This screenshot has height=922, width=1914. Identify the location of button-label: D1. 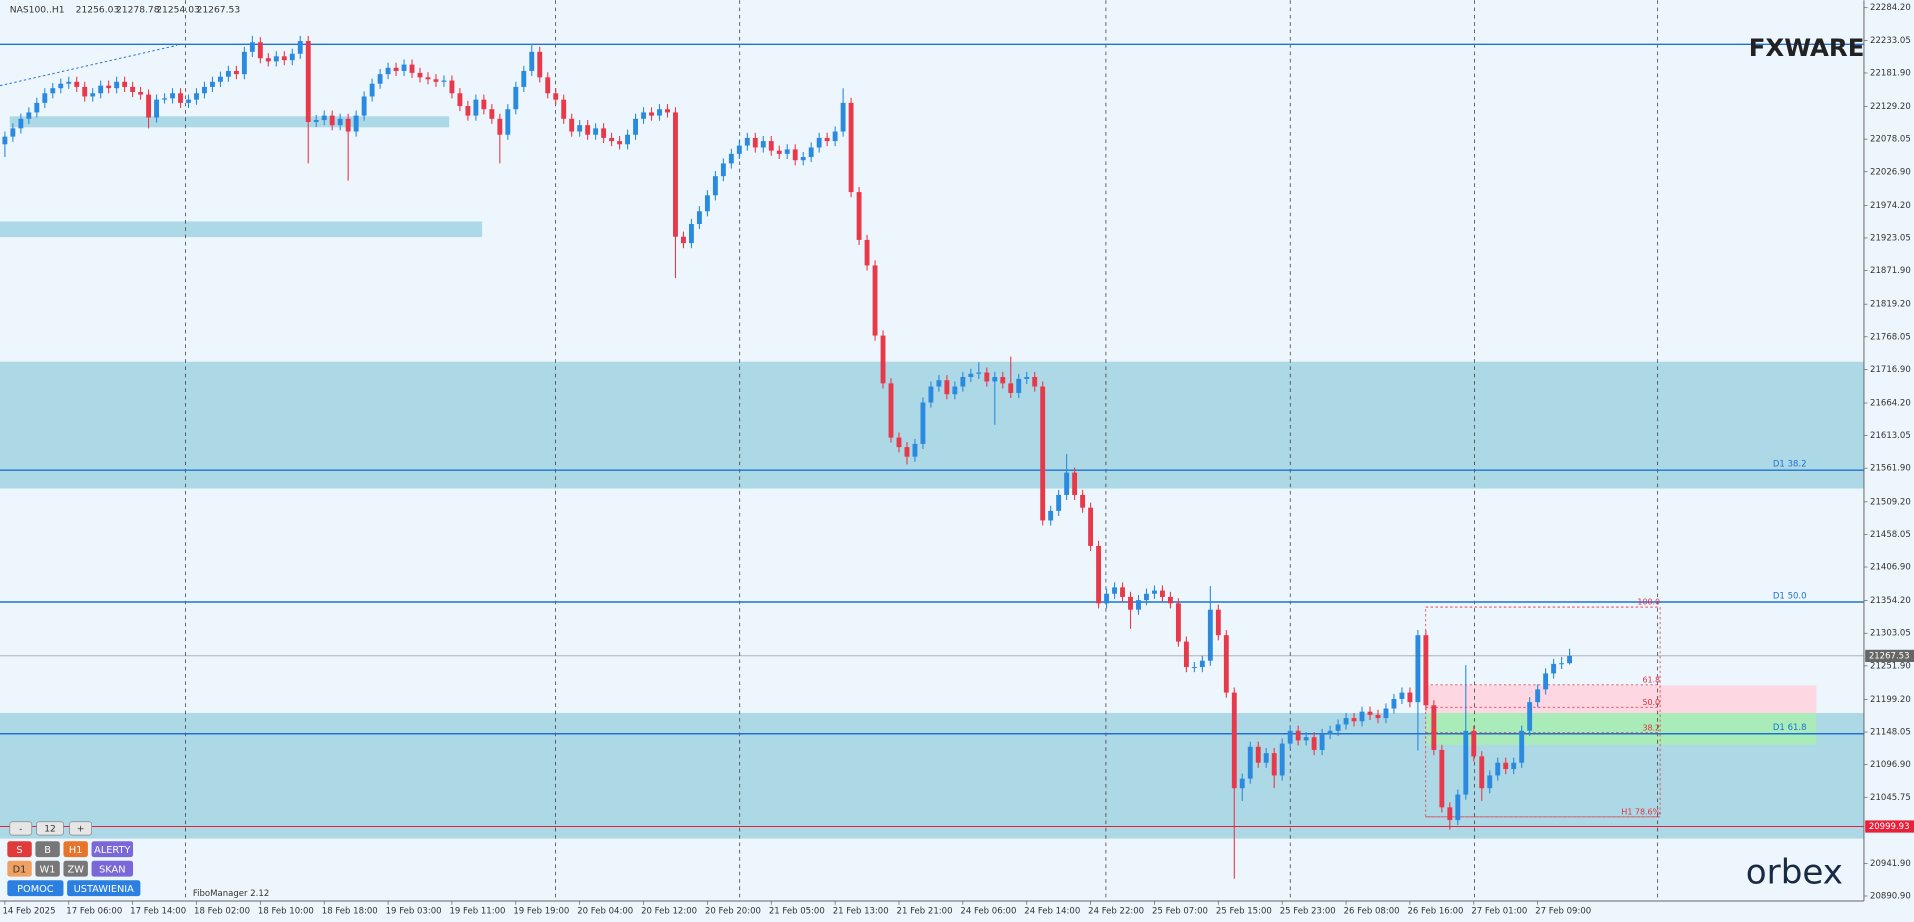
(20, 869).